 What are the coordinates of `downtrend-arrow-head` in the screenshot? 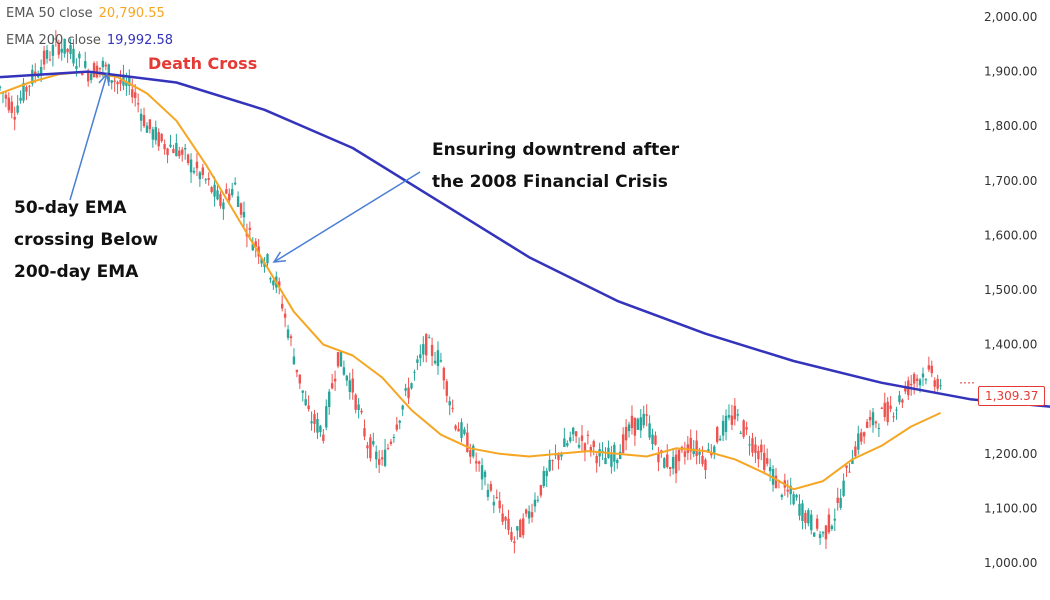 It's located at (279, 257).